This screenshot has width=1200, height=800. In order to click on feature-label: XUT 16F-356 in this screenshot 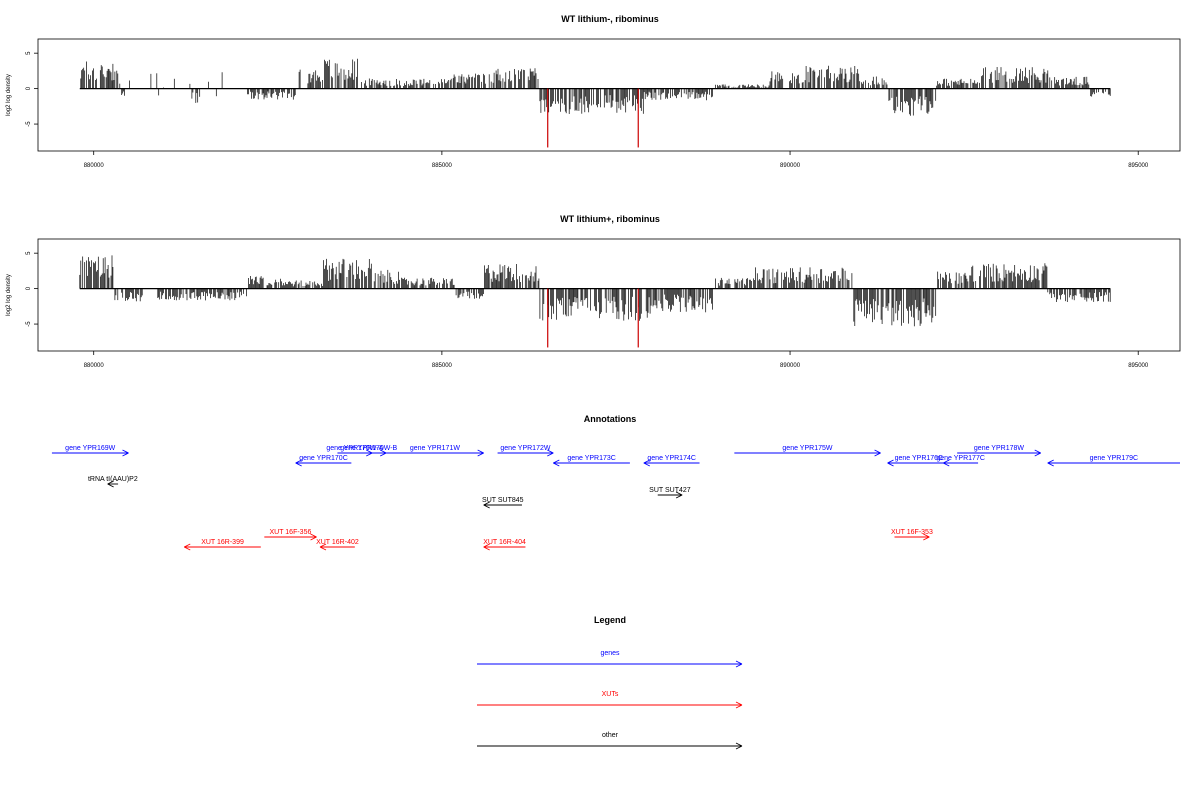, I will do `click(290, 532)`.